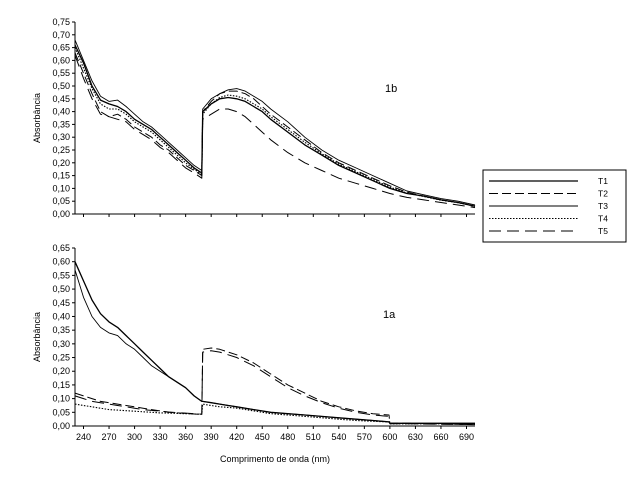 The width and height of the screenshot is (640, 480). Describe the element at coordinates (389, 437) in the screenshot. I see `x-tick-label: 600` at that location.